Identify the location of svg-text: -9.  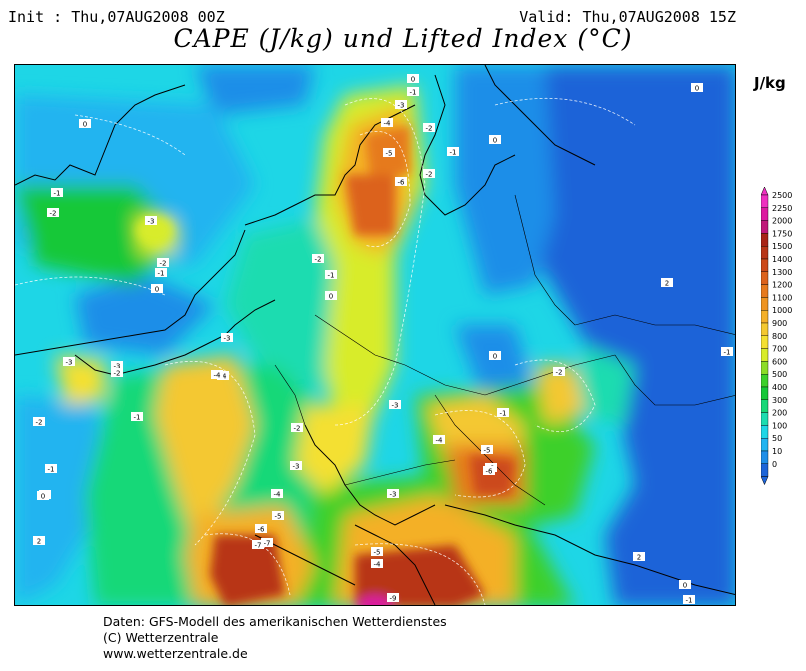
(393, 599).